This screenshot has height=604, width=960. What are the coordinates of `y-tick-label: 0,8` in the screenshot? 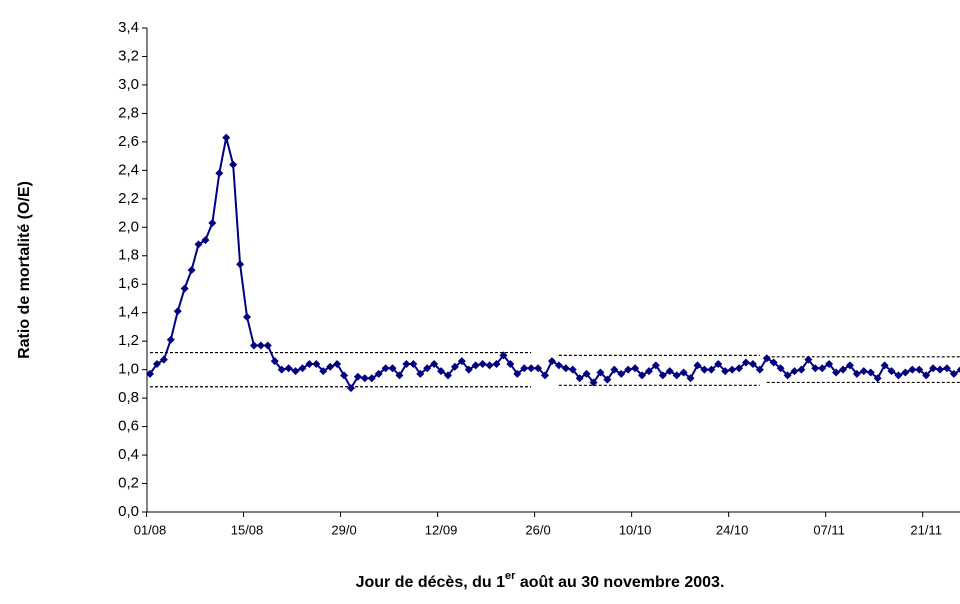 It's located at (128, 397).